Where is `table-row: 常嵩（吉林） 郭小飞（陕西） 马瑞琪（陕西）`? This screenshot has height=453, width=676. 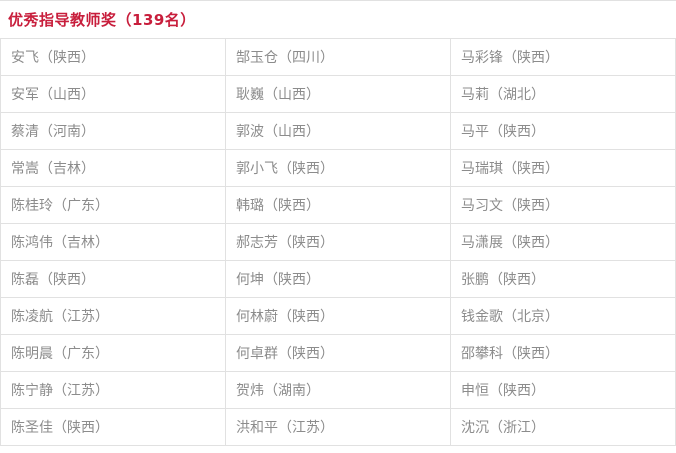 table-row: 常嵩（吉林） 郭小飞（陕西） 马瑞琪（陕西） is located at coordinates (338, 168).